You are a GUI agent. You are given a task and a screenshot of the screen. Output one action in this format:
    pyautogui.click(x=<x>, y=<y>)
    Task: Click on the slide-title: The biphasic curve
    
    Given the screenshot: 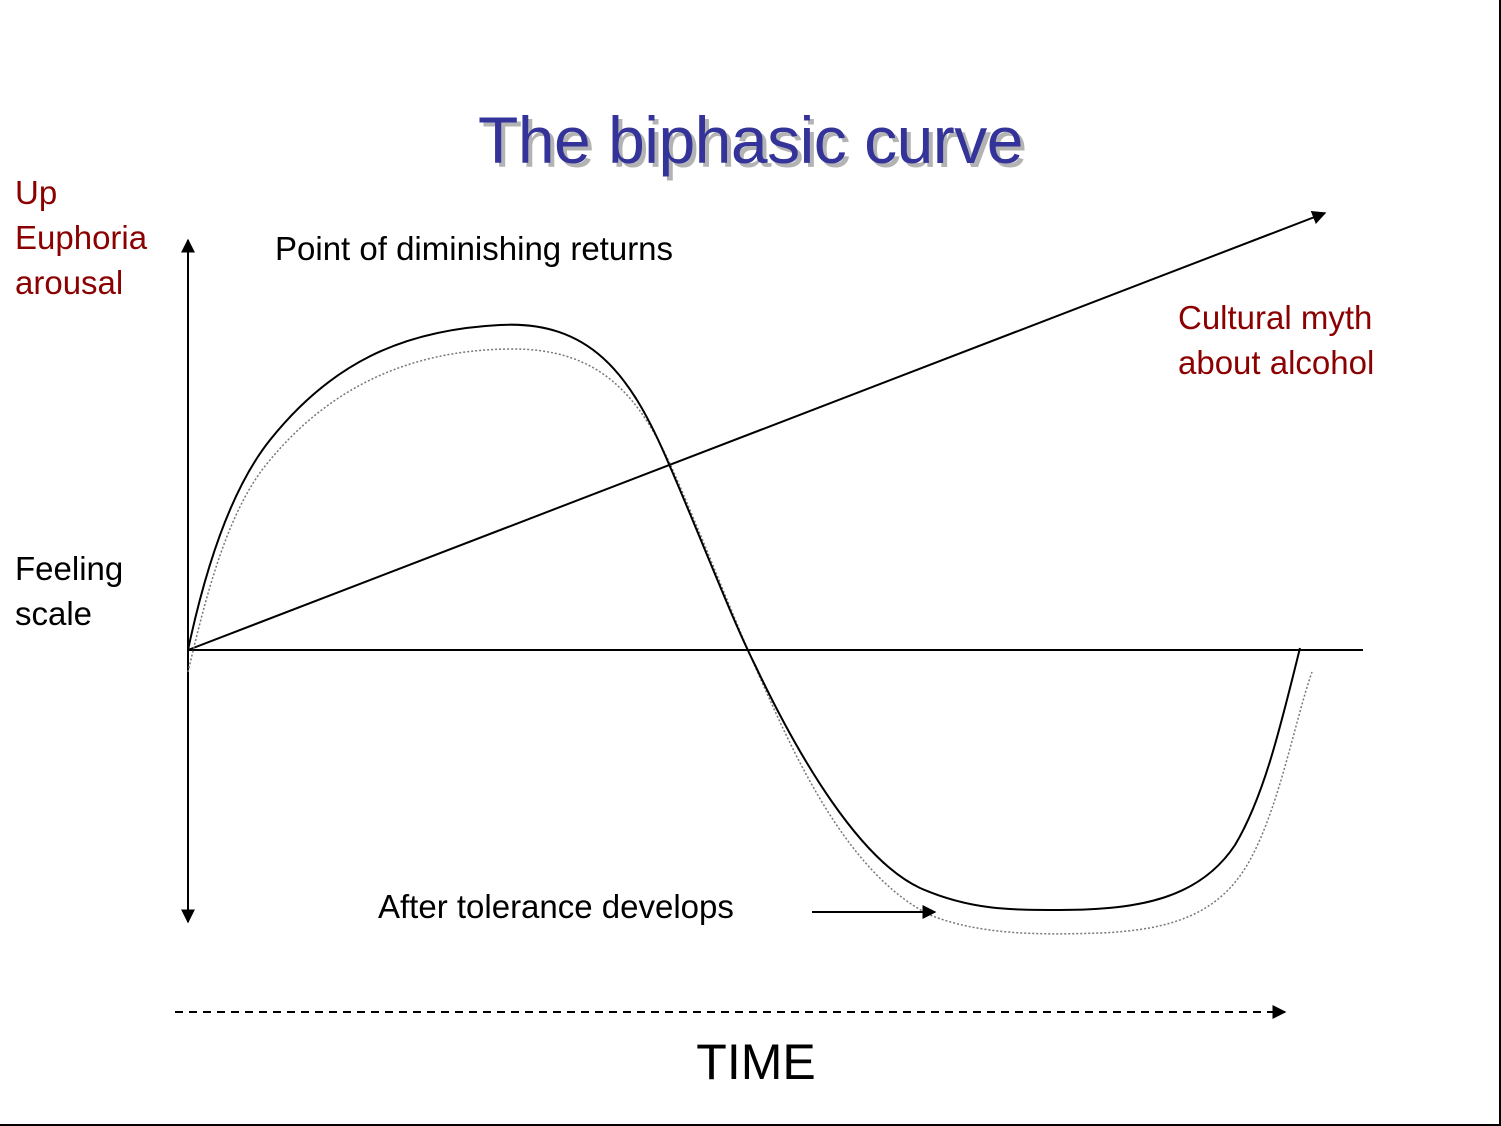 What is the action you would take?
    pyautogui.click(x=750, y=140)
    